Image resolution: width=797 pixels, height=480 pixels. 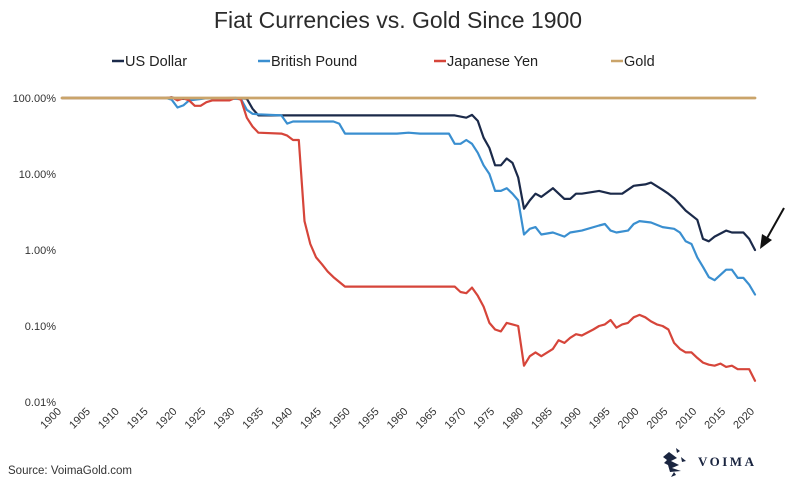 What do you see at coordinates (484, 419) in the screenshot?
I see `x-tick-label: 1975` at bounding box center [484, 419].